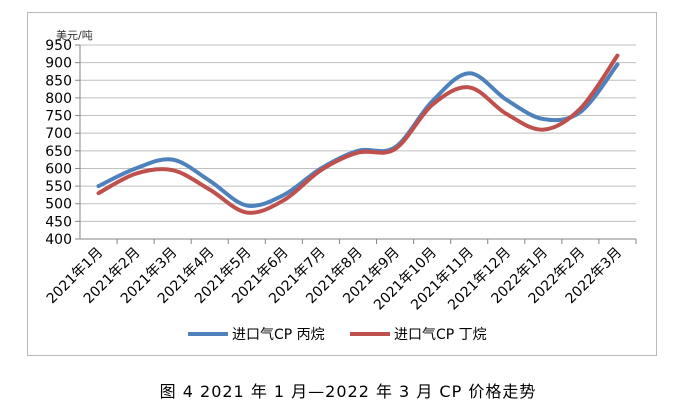  I want to click on legend-label-2: 进口气CP 丁烷, so click(440, 335).